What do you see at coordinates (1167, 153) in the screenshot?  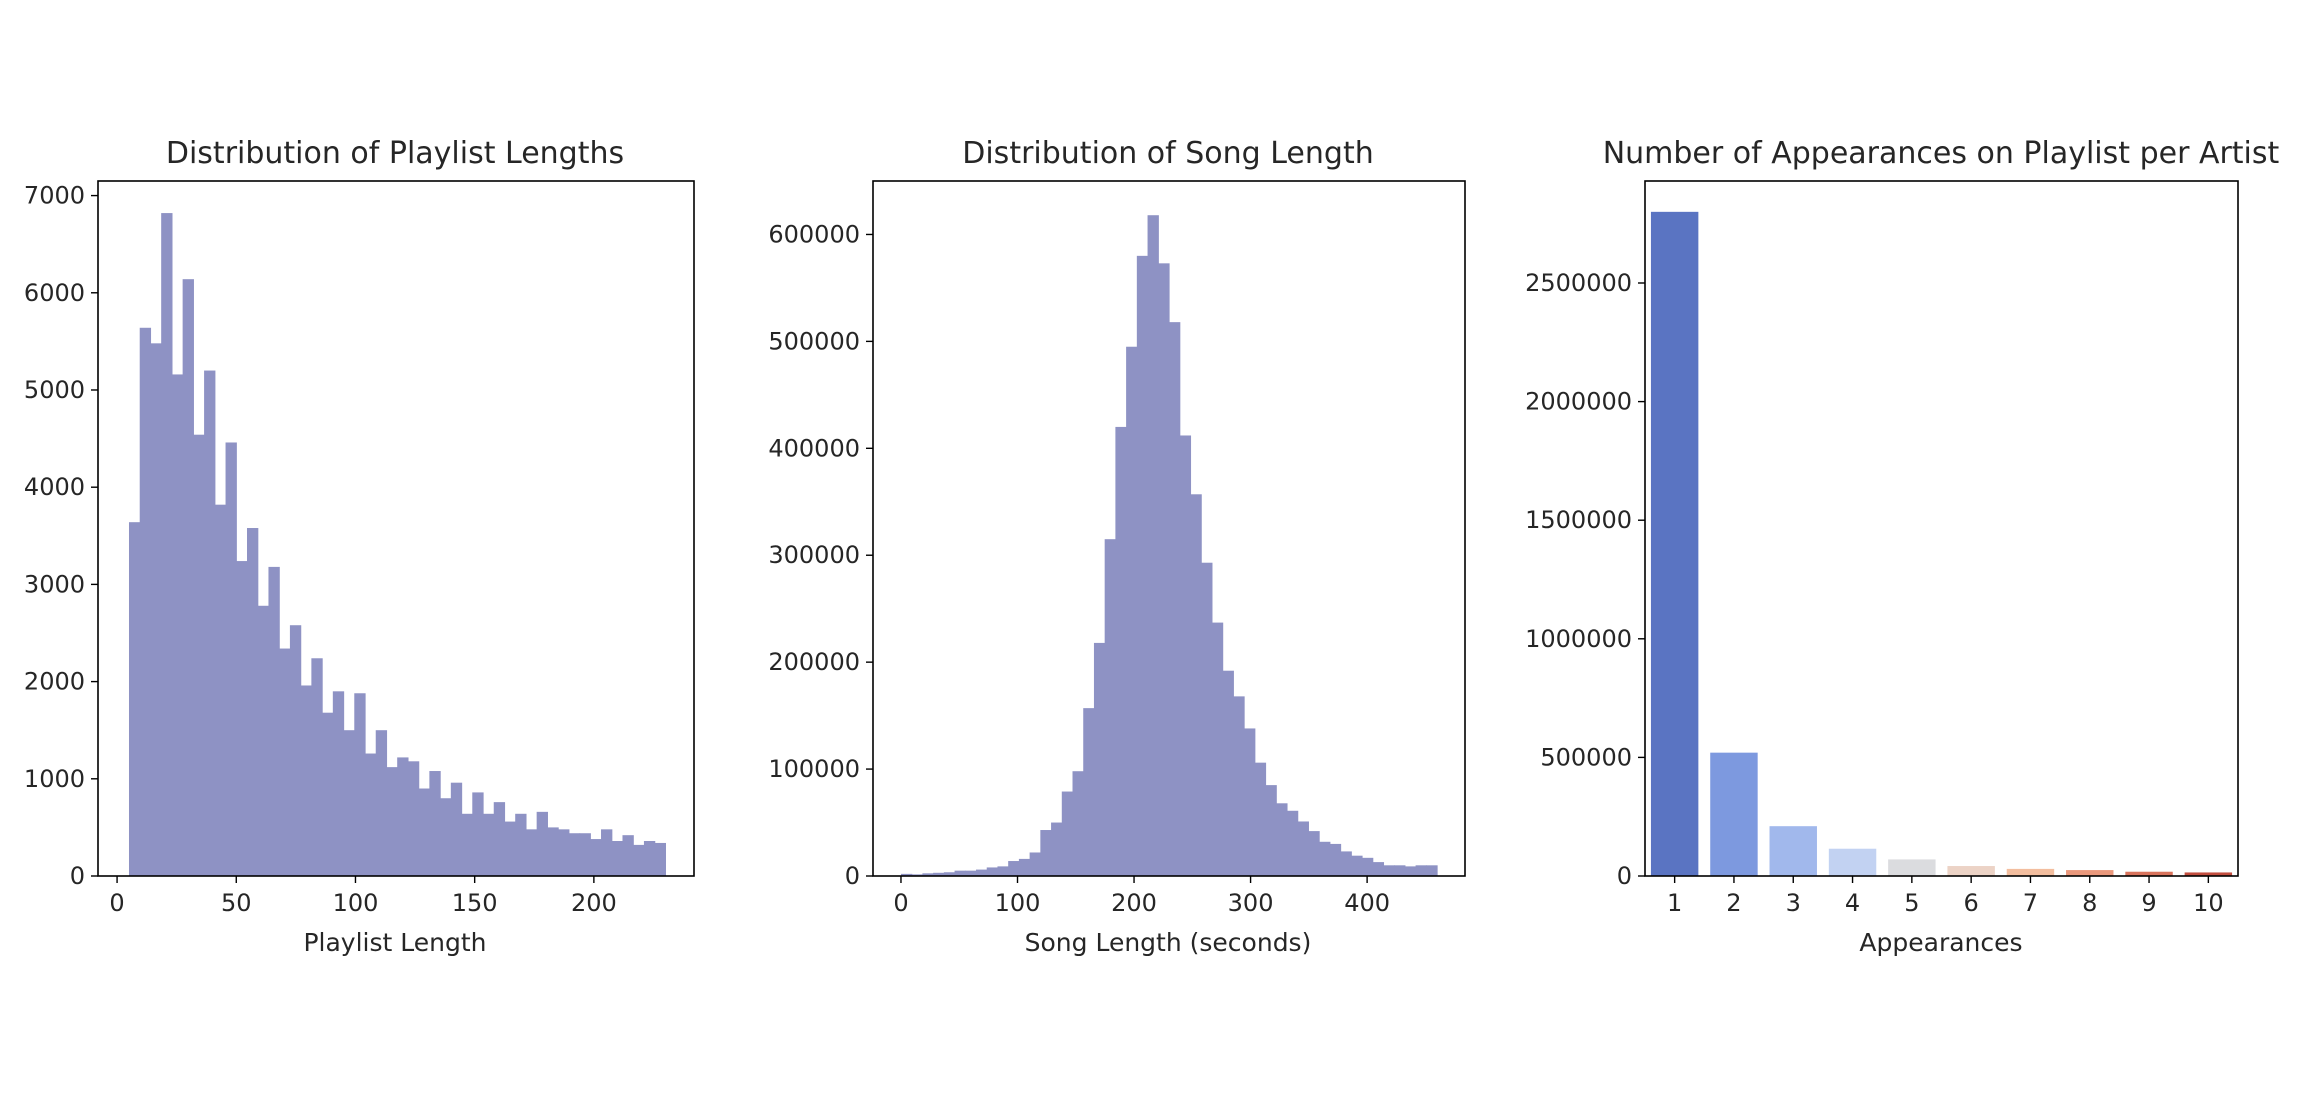 I see `chart-title: Distribution of Song Length` at bounding box center [1167, 153].